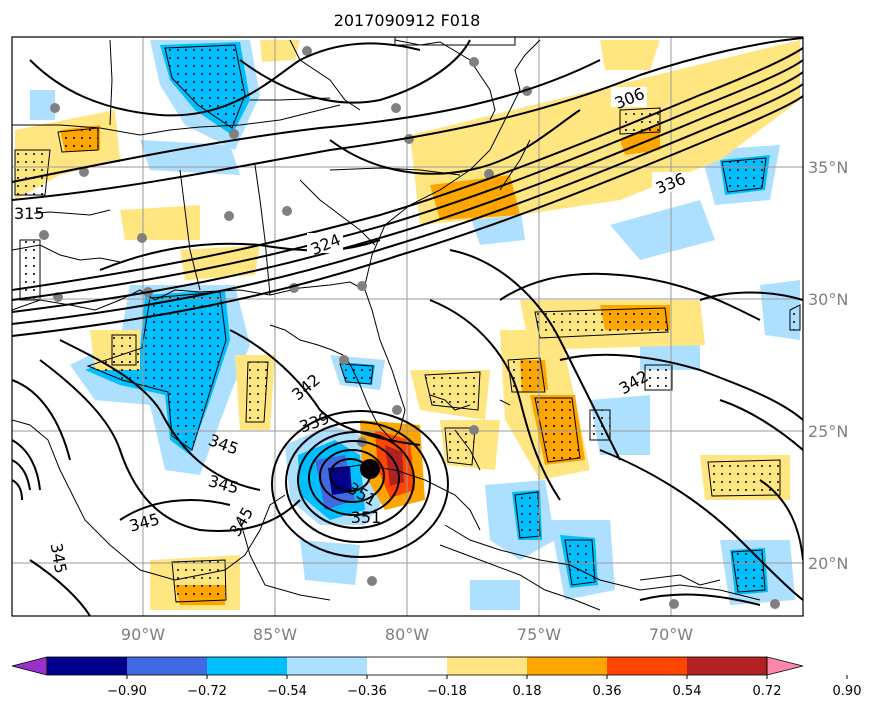 The height and width of the screenshot is (711, 869). I want to click on lon-tick-label: 80°W, so click(407, 634).